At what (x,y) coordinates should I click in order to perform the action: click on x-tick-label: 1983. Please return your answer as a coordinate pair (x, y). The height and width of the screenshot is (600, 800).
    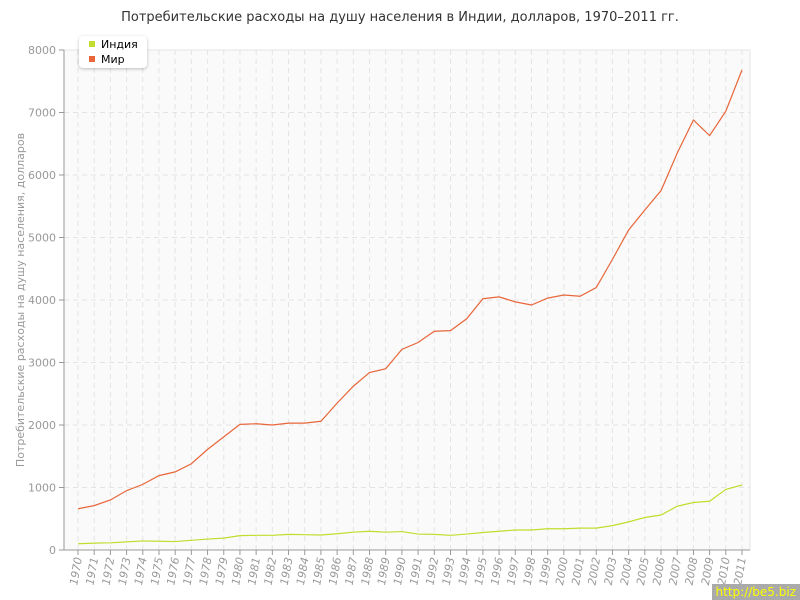
    Looking at the image, I should click on (287, 571).